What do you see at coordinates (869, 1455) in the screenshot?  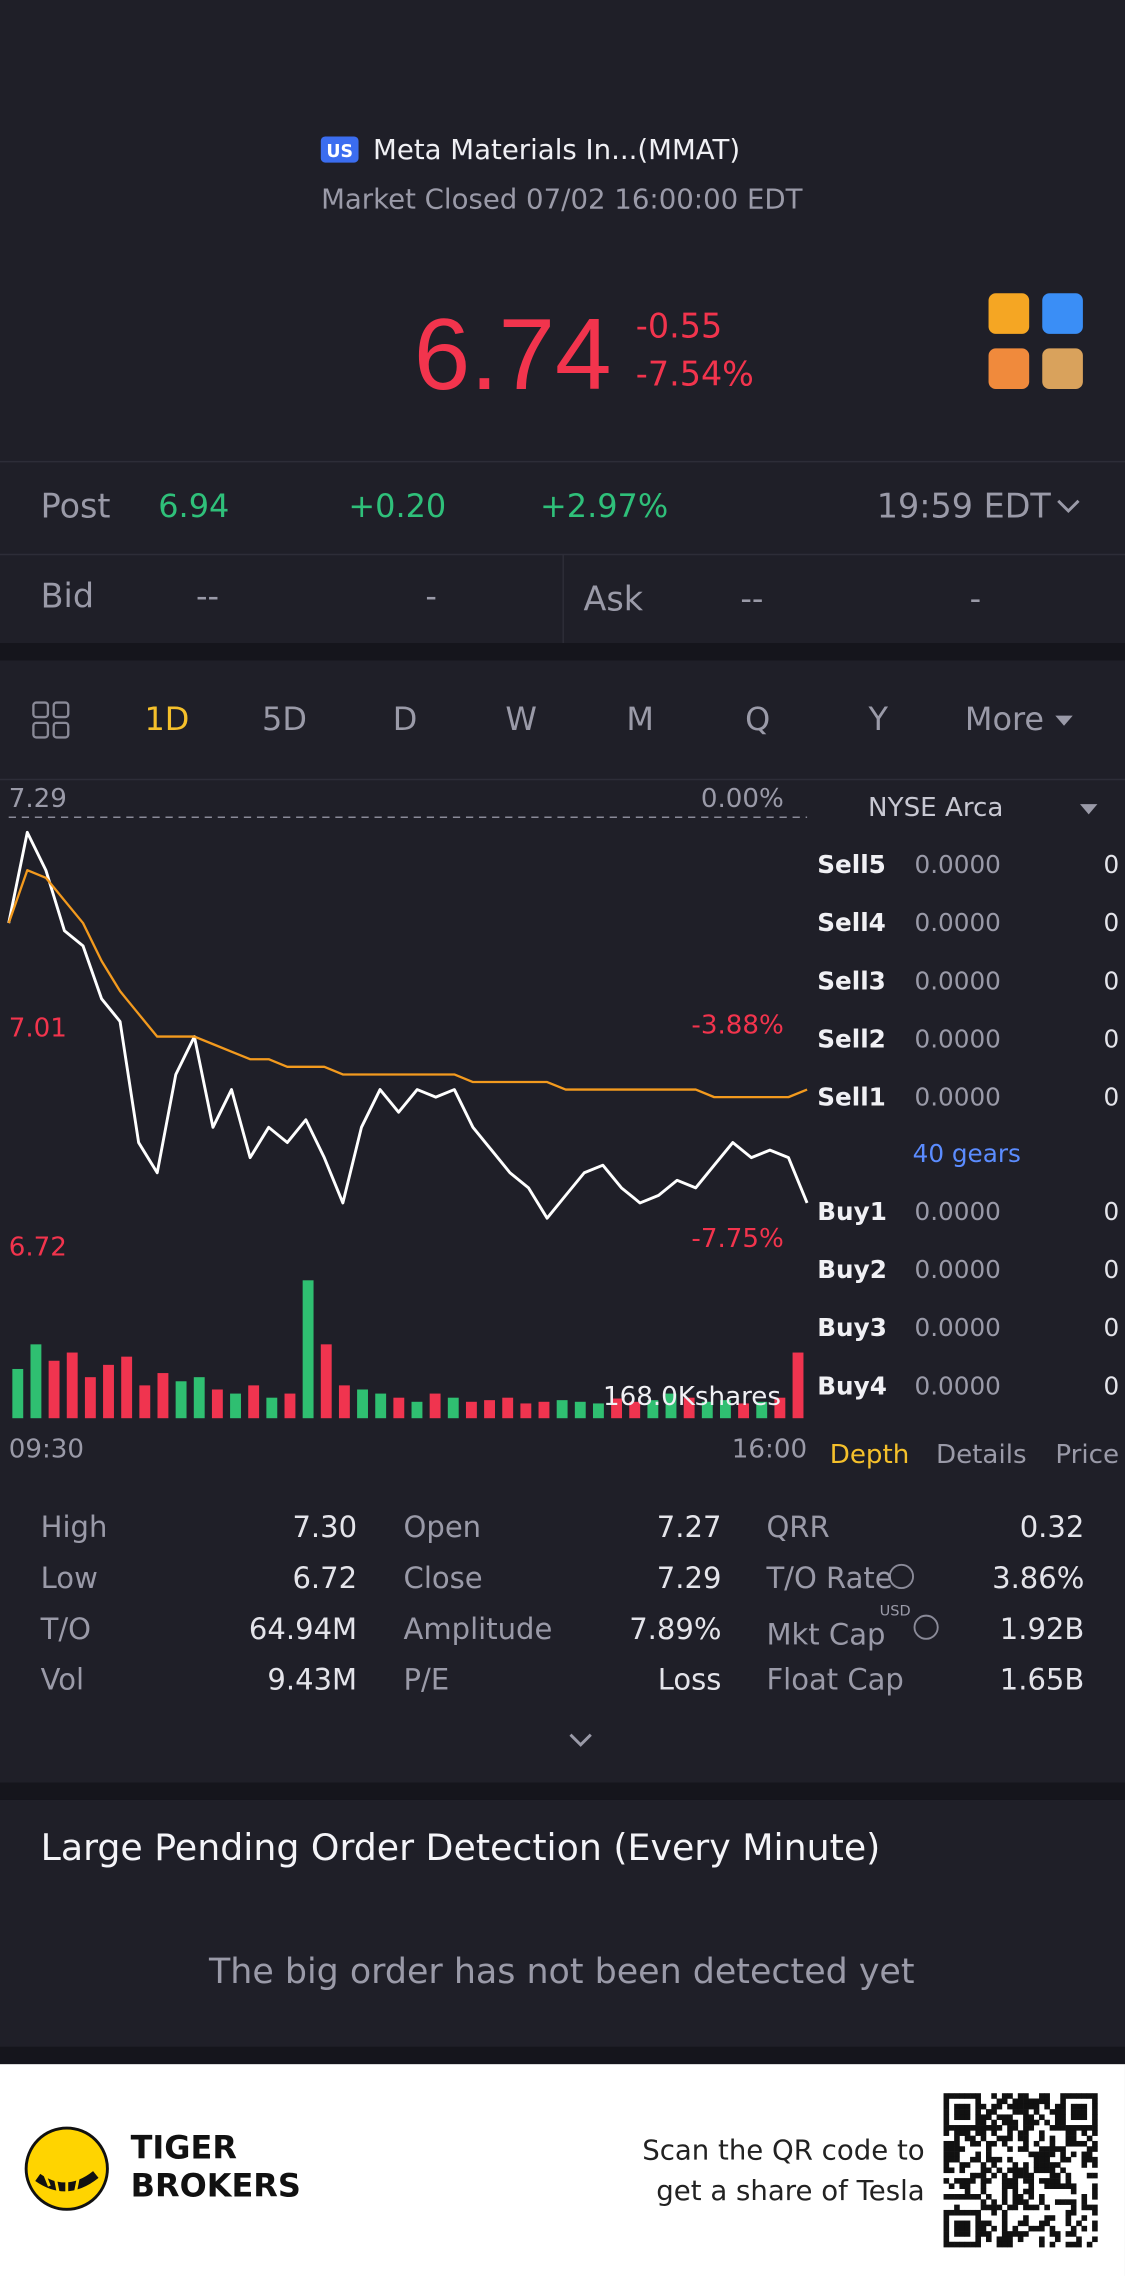 I see `book-tab: Depth` at bounding box center [869, 1455].